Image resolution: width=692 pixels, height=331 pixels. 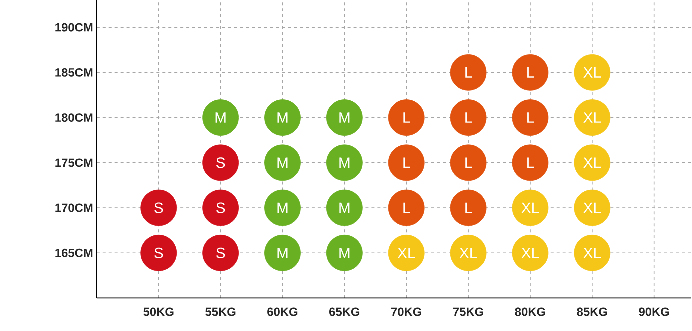 What do you see at coordinates (407, 312) in the screenshot?
I see `x-tick-label: 70KG` at bounding box center [407, 312].